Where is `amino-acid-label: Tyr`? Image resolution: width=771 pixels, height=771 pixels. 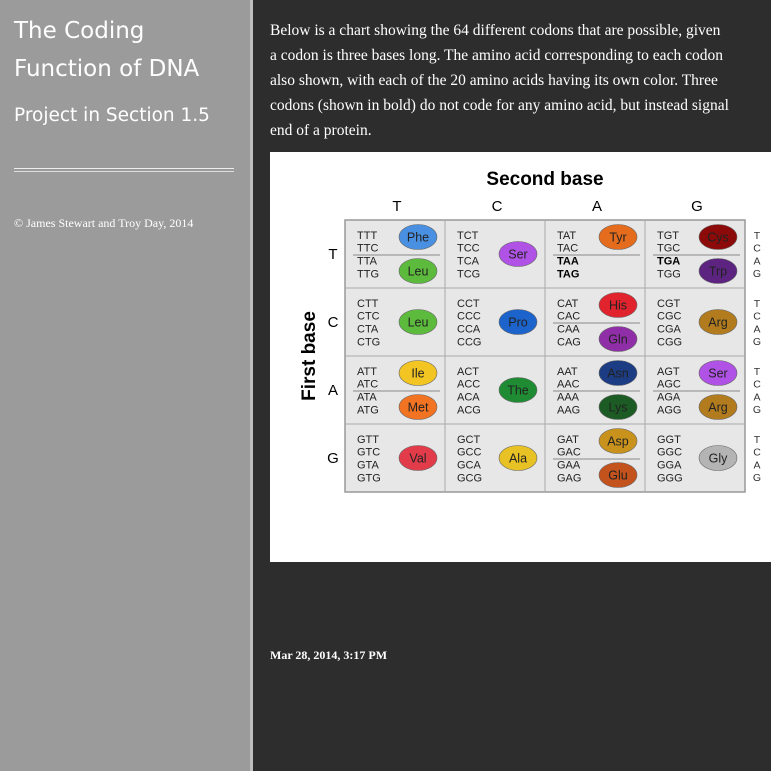
amino-acid-label: Tyr is located at coordinates (617, 237).